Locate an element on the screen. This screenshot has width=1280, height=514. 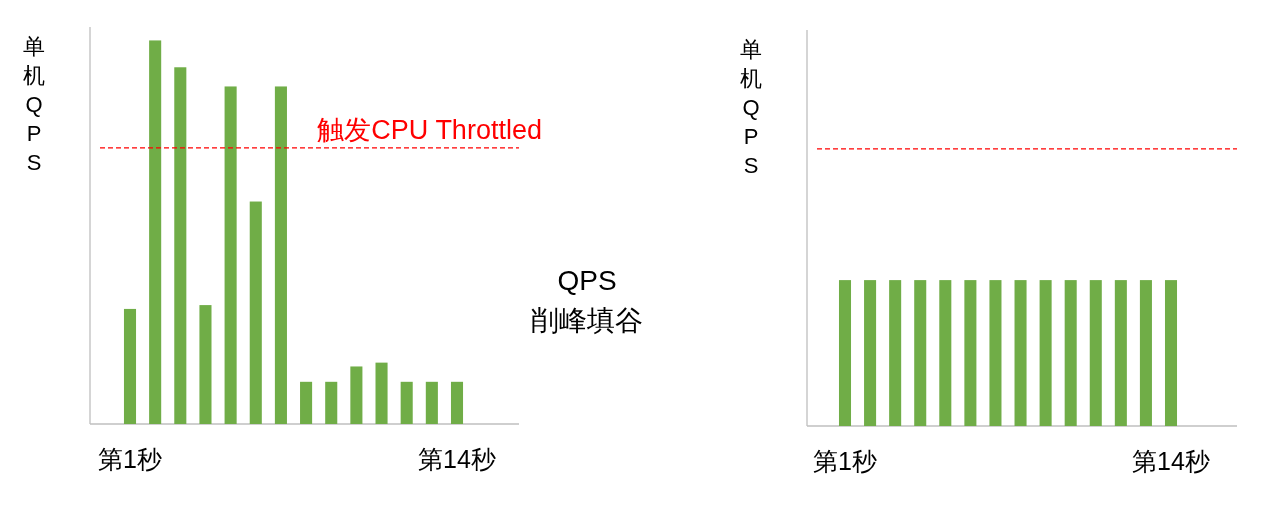
ref-line-label: 触发CPU Throttled is located at coordinates (429, 129).